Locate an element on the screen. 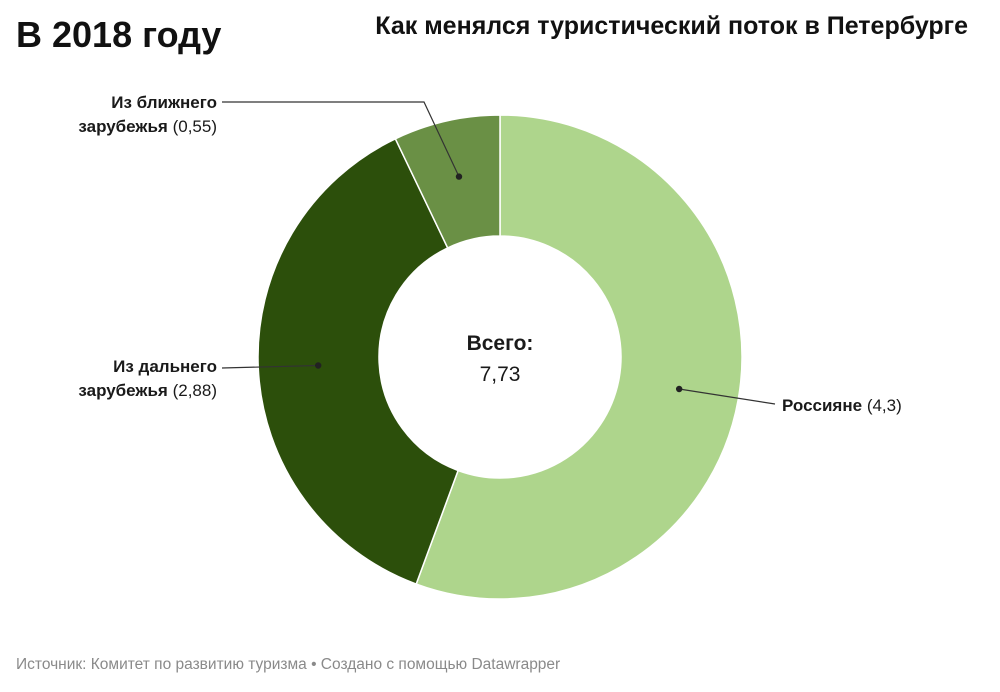 The width and height of the screenshot is (1000, 692). center-total-value: 7,73 is located at coordinates (500, 374).